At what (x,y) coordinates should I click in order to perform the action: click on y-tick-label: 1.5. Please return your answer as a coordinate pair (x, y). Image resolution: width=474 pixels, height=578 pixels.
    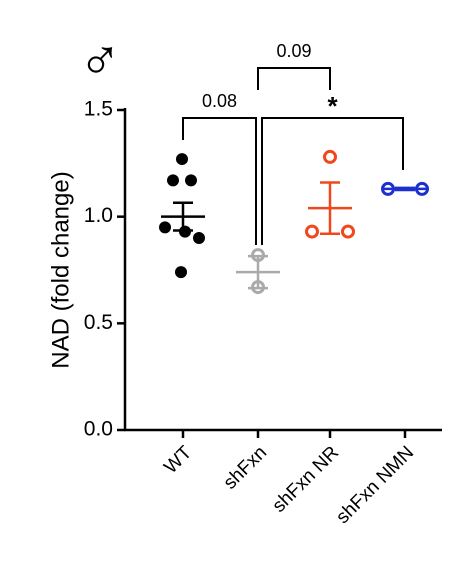
    Looking at the image, I should click on (98, 109).